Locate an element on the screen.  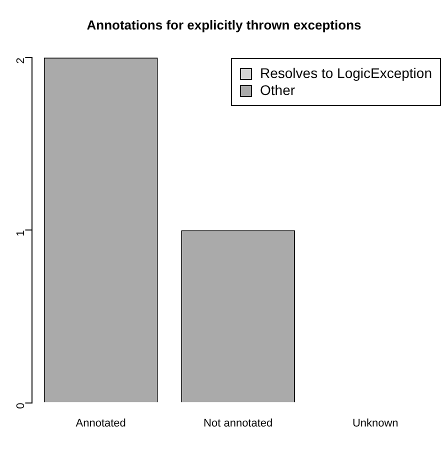
y-tick-label: 2 is located at coordinates (21, 61).